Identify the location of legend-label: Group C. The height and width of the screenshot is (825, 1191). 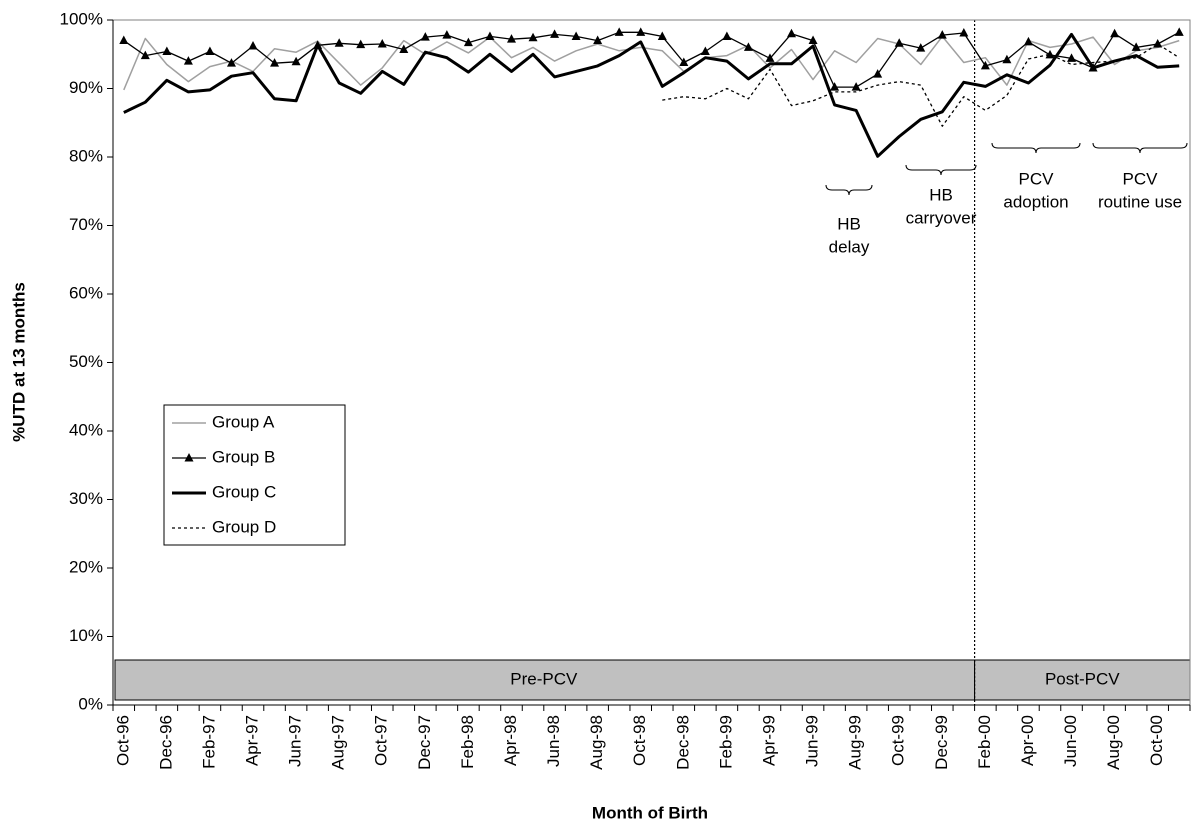
(244, 491).